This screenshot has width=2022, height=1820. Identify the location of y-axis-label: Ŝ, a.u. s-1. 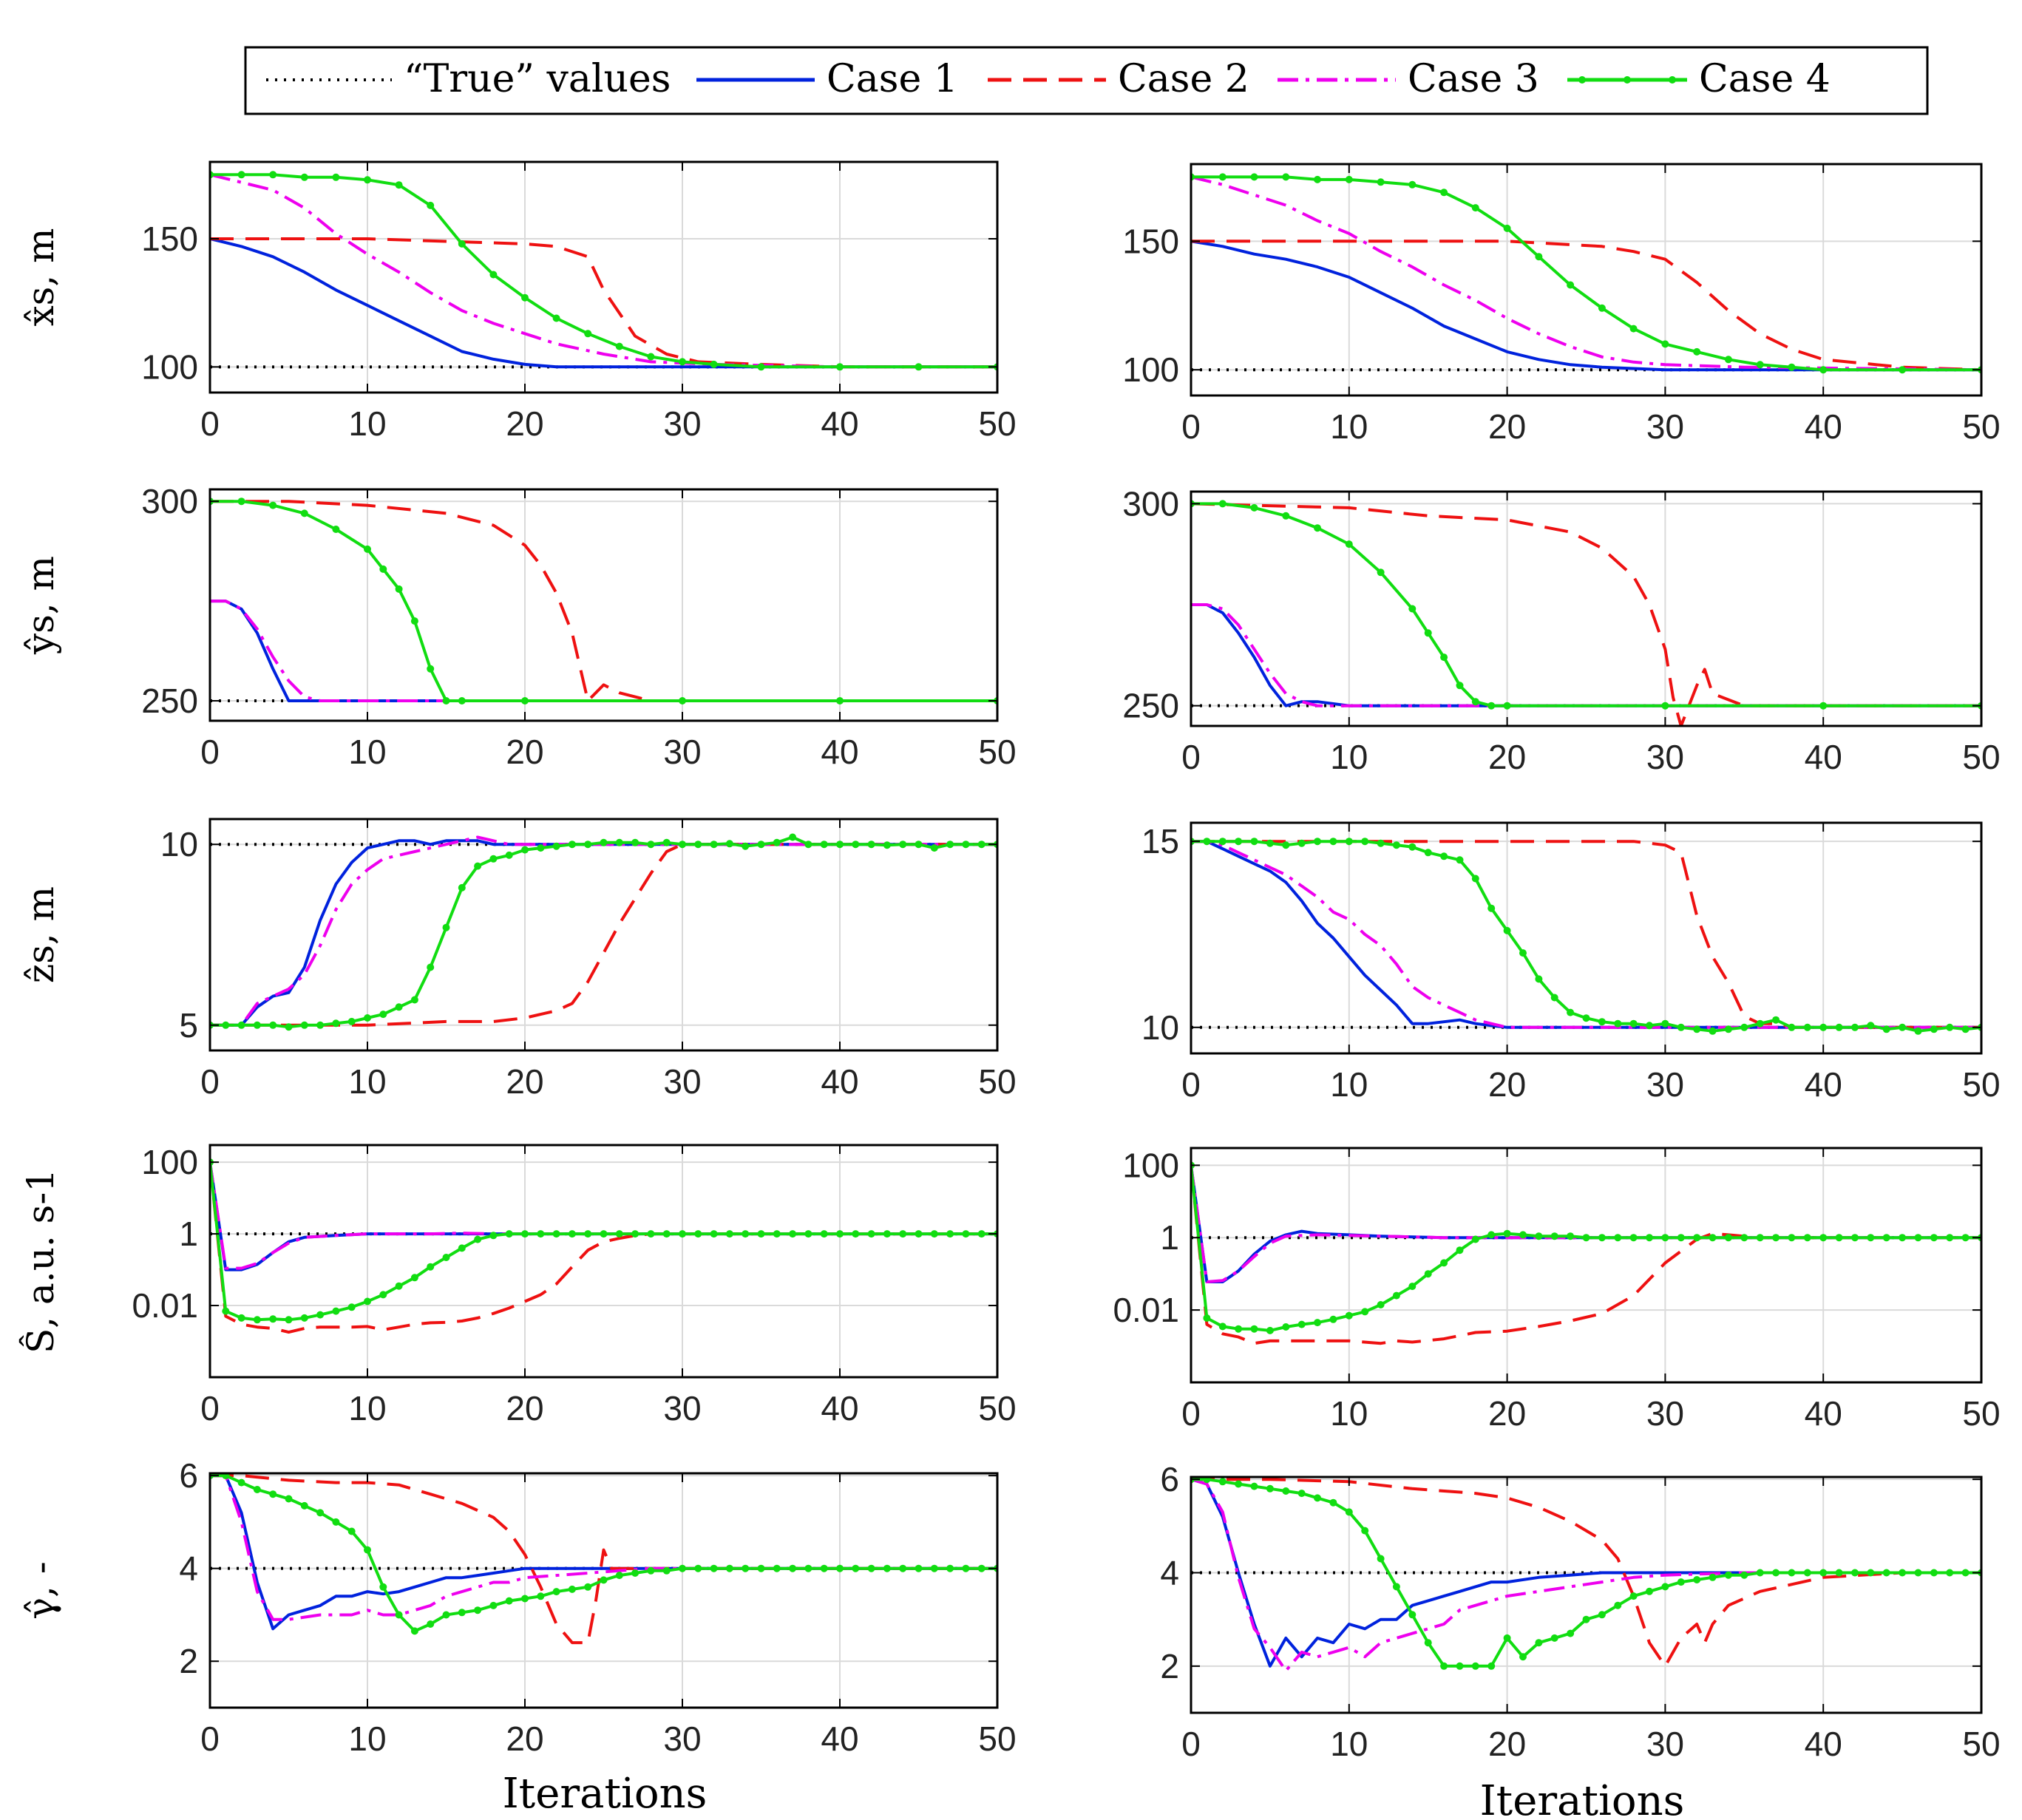
(40, 1261).